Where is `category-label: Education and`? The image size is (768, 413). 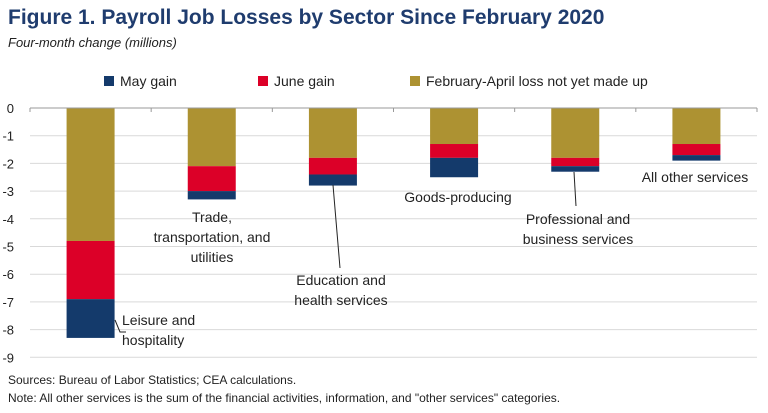
category-label: Education and is located at coordinates (341, 280).